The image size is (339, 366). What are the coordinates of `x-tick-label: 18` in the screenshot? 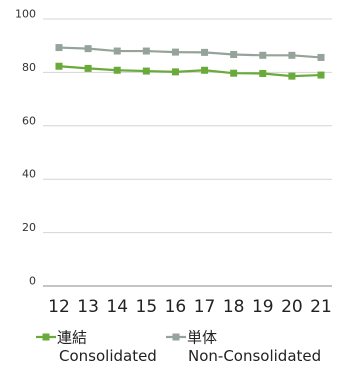 It's located at (234, 307).